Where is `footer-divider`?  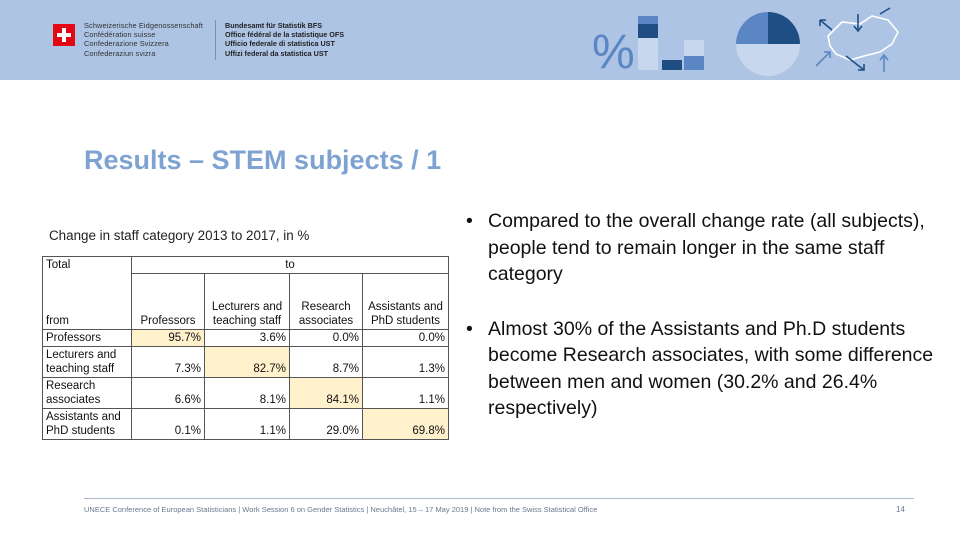 footer-divider is located at coordinates (499, 498).